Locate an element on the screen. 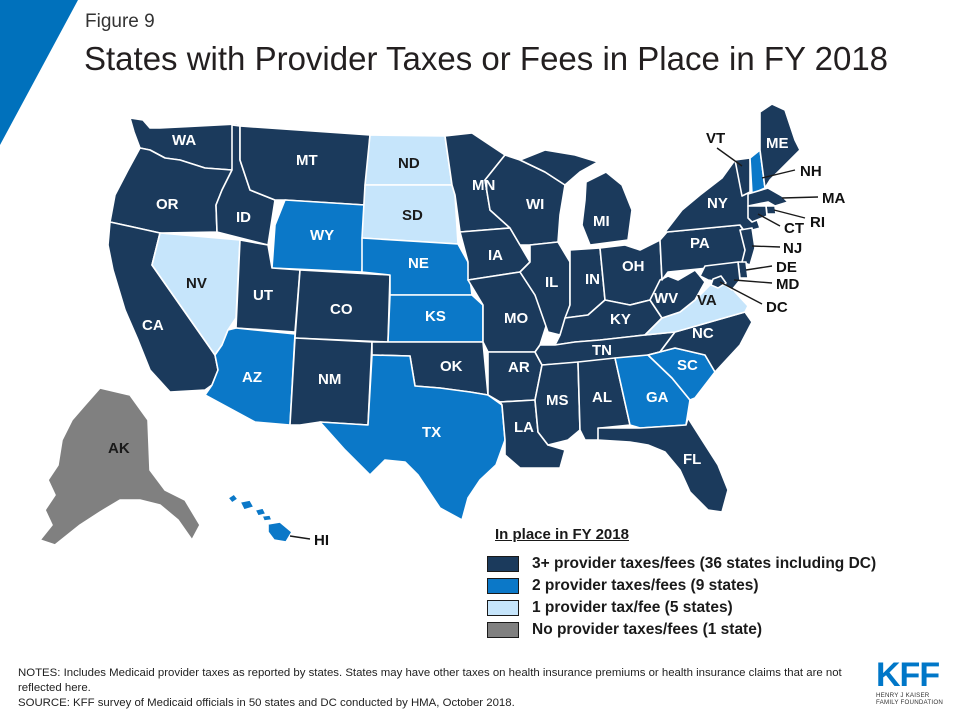  label-DE: DE is located at coordinates (786, 267).